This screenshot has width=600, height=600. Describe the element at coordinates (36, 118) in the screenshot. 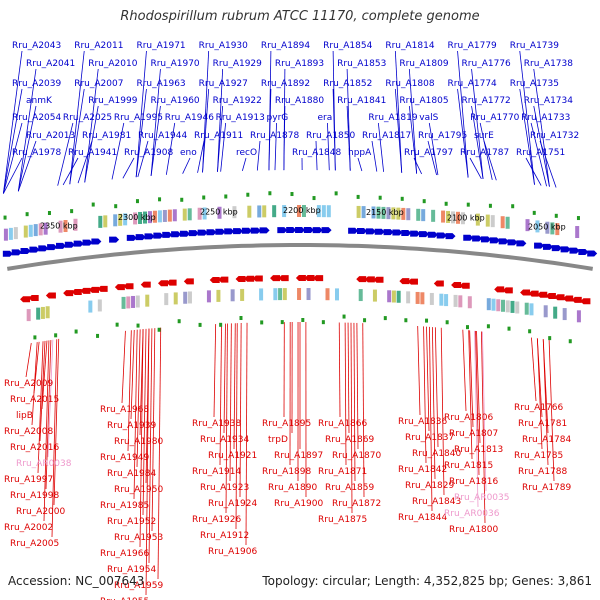

I see `forward-gene-label: Rru_A2054` at that location.